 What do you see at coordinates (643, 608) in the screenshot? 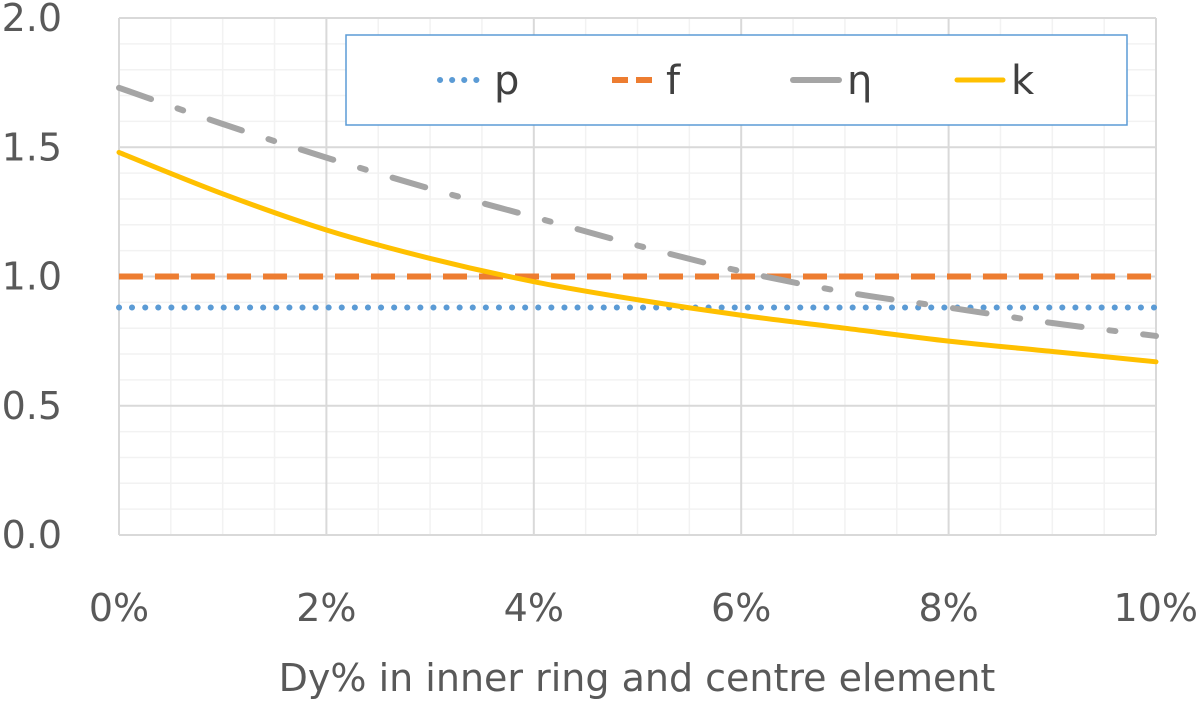
I see `x-axis-ticks: 0% 2% 4% 6% 8% 10%` at bounding box center [643, 608].